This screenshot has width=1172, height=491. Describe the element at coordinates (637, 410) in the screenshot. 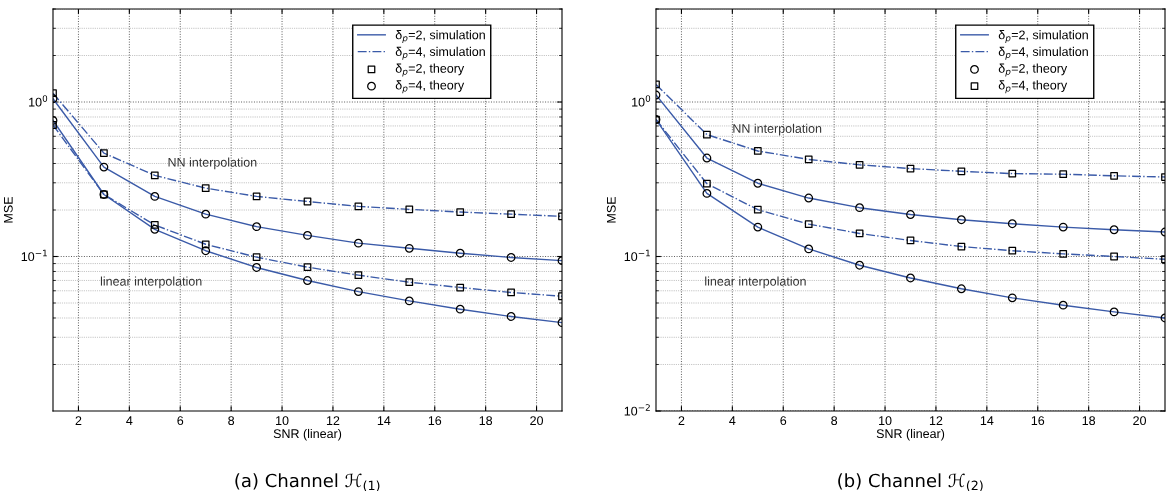

I see `y-tick-label: 10$^{−2}$` at that location.